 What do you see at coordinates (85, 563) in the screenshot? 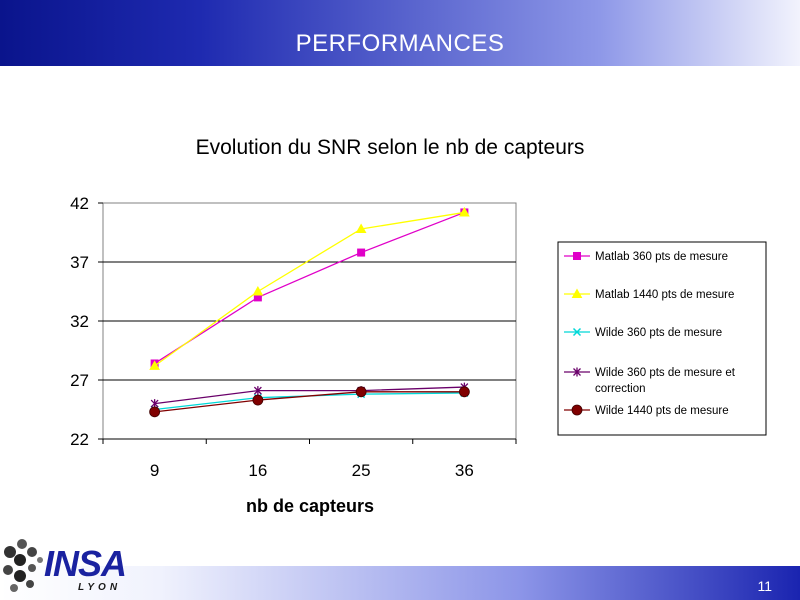
I see `logo-text: INSA` at bounding box center [85, 563].